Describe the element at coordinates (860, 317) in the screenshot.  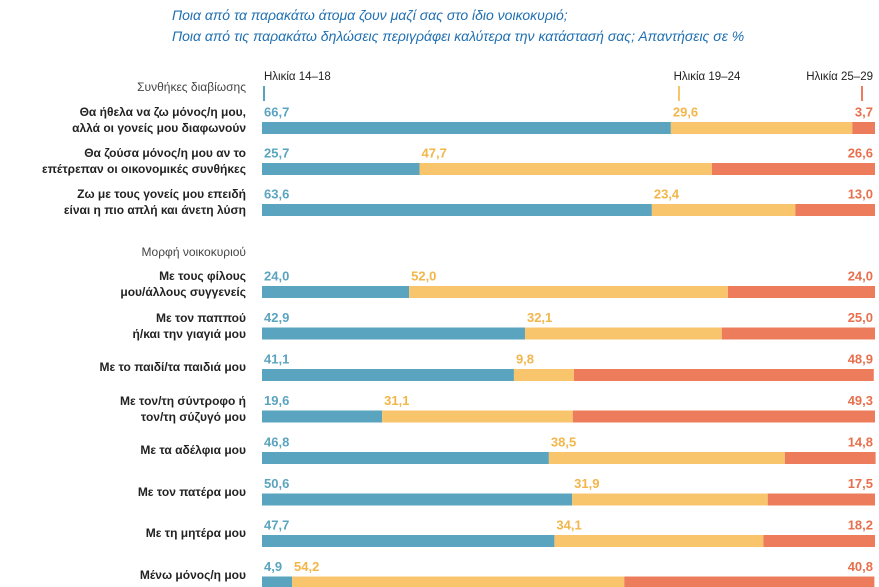
I see `value-label: 25,0` at that location.